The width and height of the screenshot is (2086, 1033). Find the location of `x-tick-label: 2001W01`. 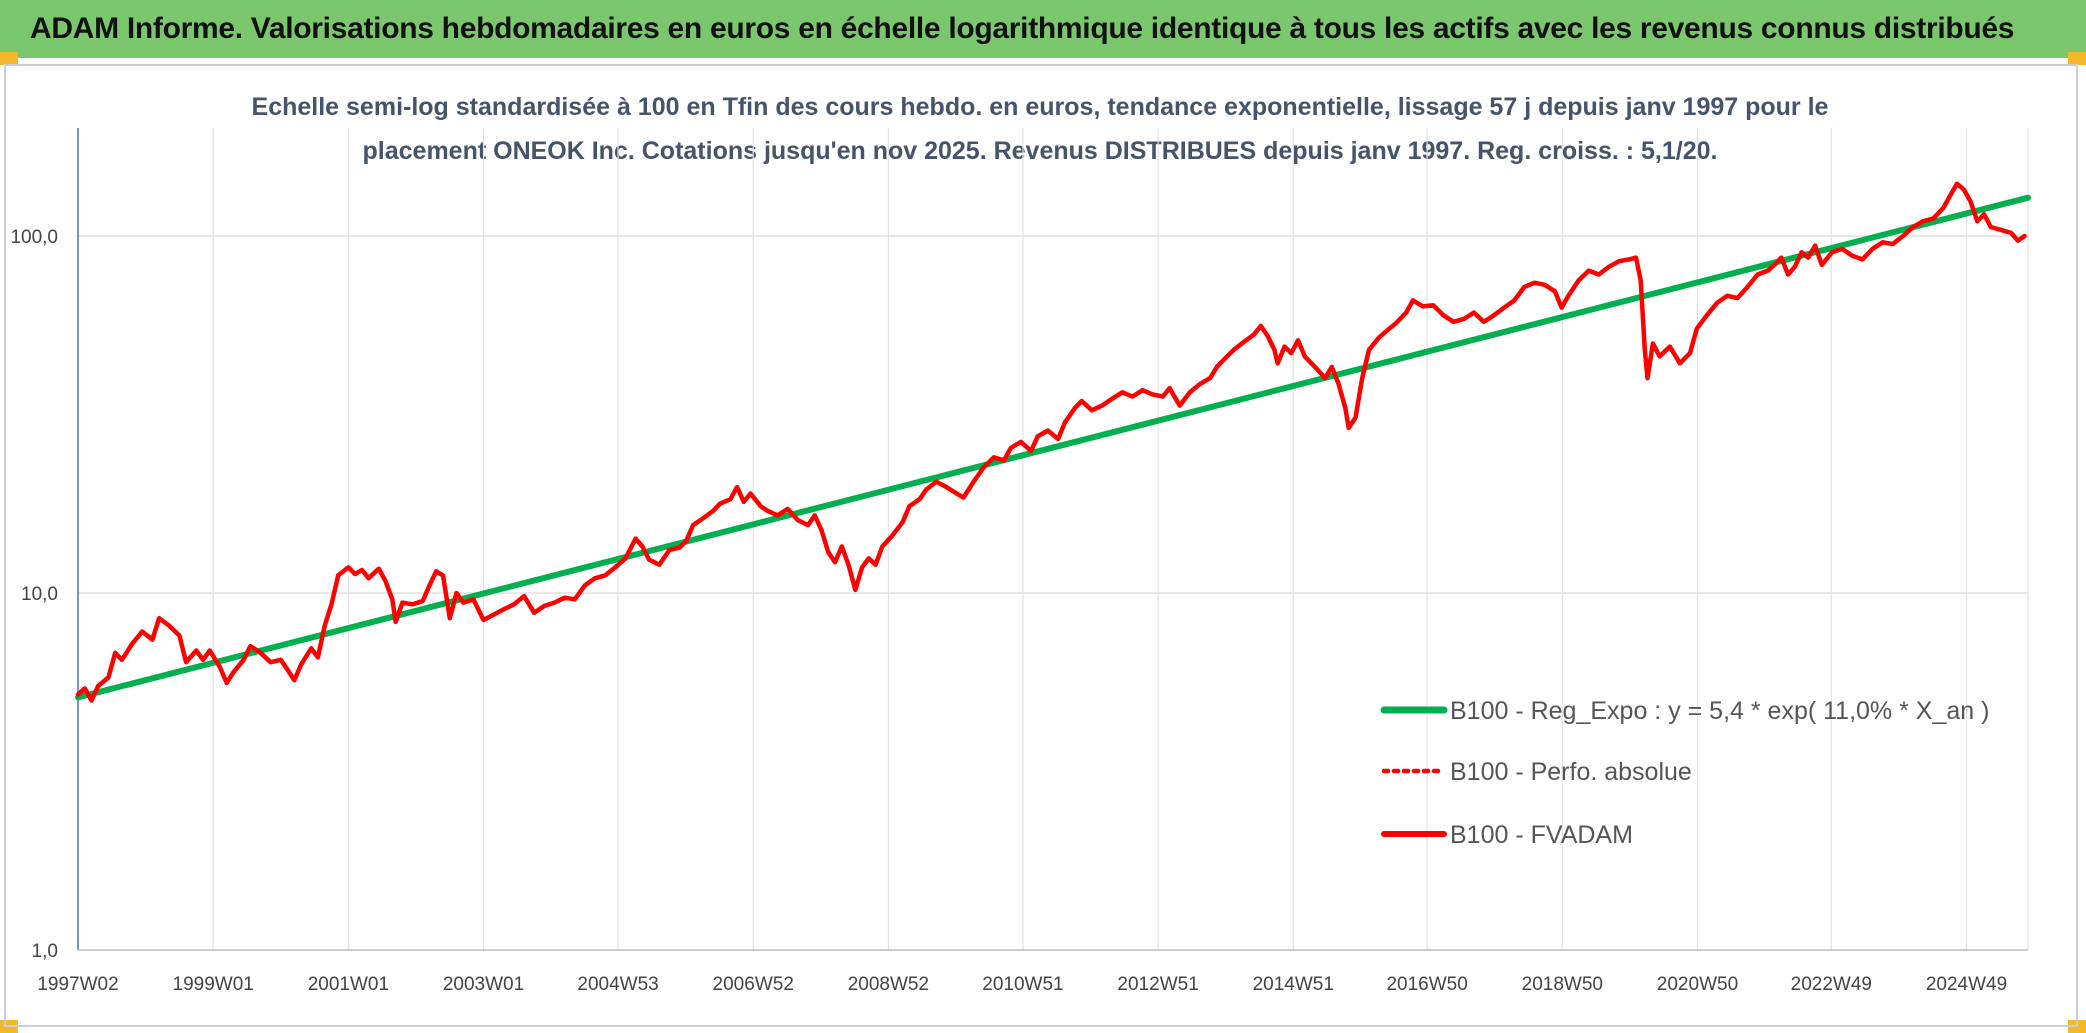

x-tick-label: 2001W01 is located at coordinates (348, 984).